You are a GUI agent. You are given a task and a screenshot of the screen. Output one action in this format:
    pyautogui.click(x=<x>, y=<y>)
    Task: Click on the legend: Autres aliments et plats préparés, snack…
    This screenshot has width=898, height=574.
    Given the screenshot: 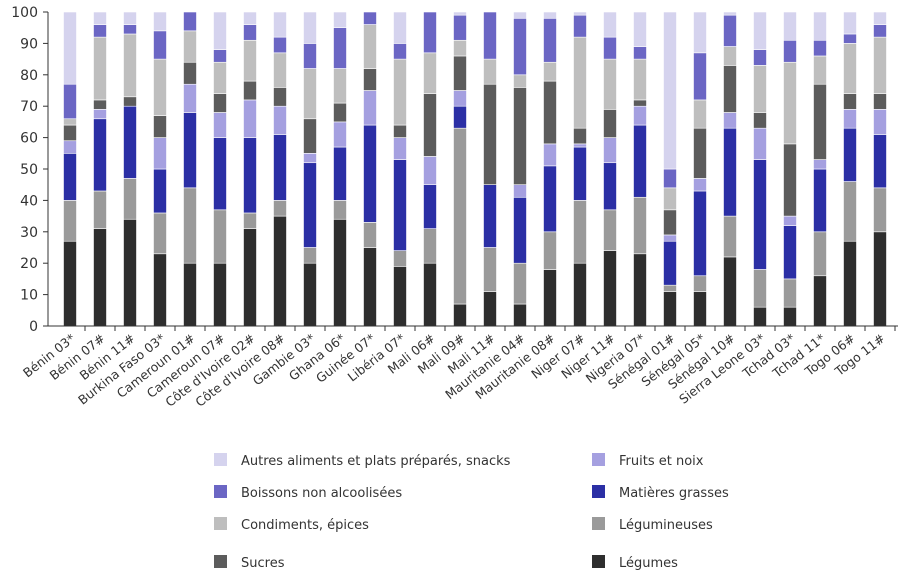 What is the action you would take?
    pyautogui.click(x=471, y=512)
    